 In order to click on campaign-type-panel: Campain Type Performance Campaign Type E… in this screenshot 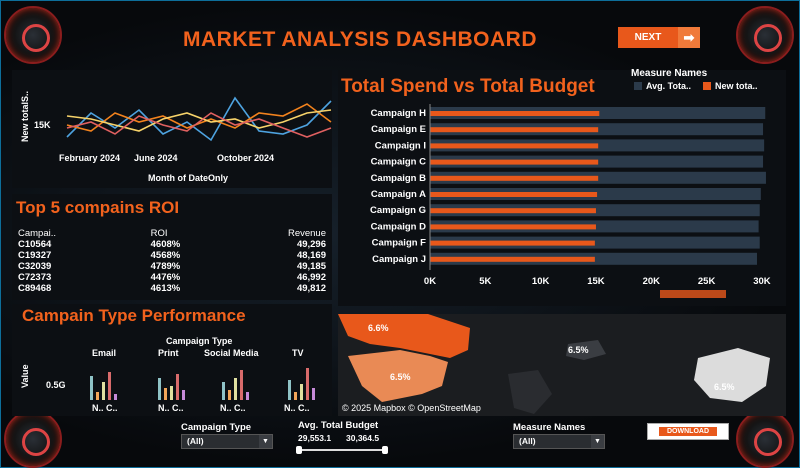, I will do `click(172, 360)`.